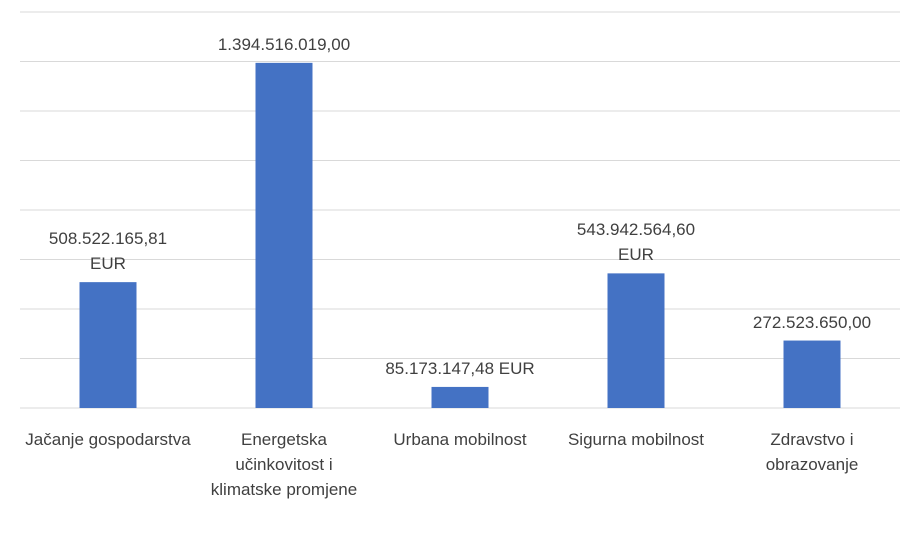  Describe the element at coordinates (108, 251) in the screenshot. I see `value-label: 508.522.165,81 EUR` at that location.